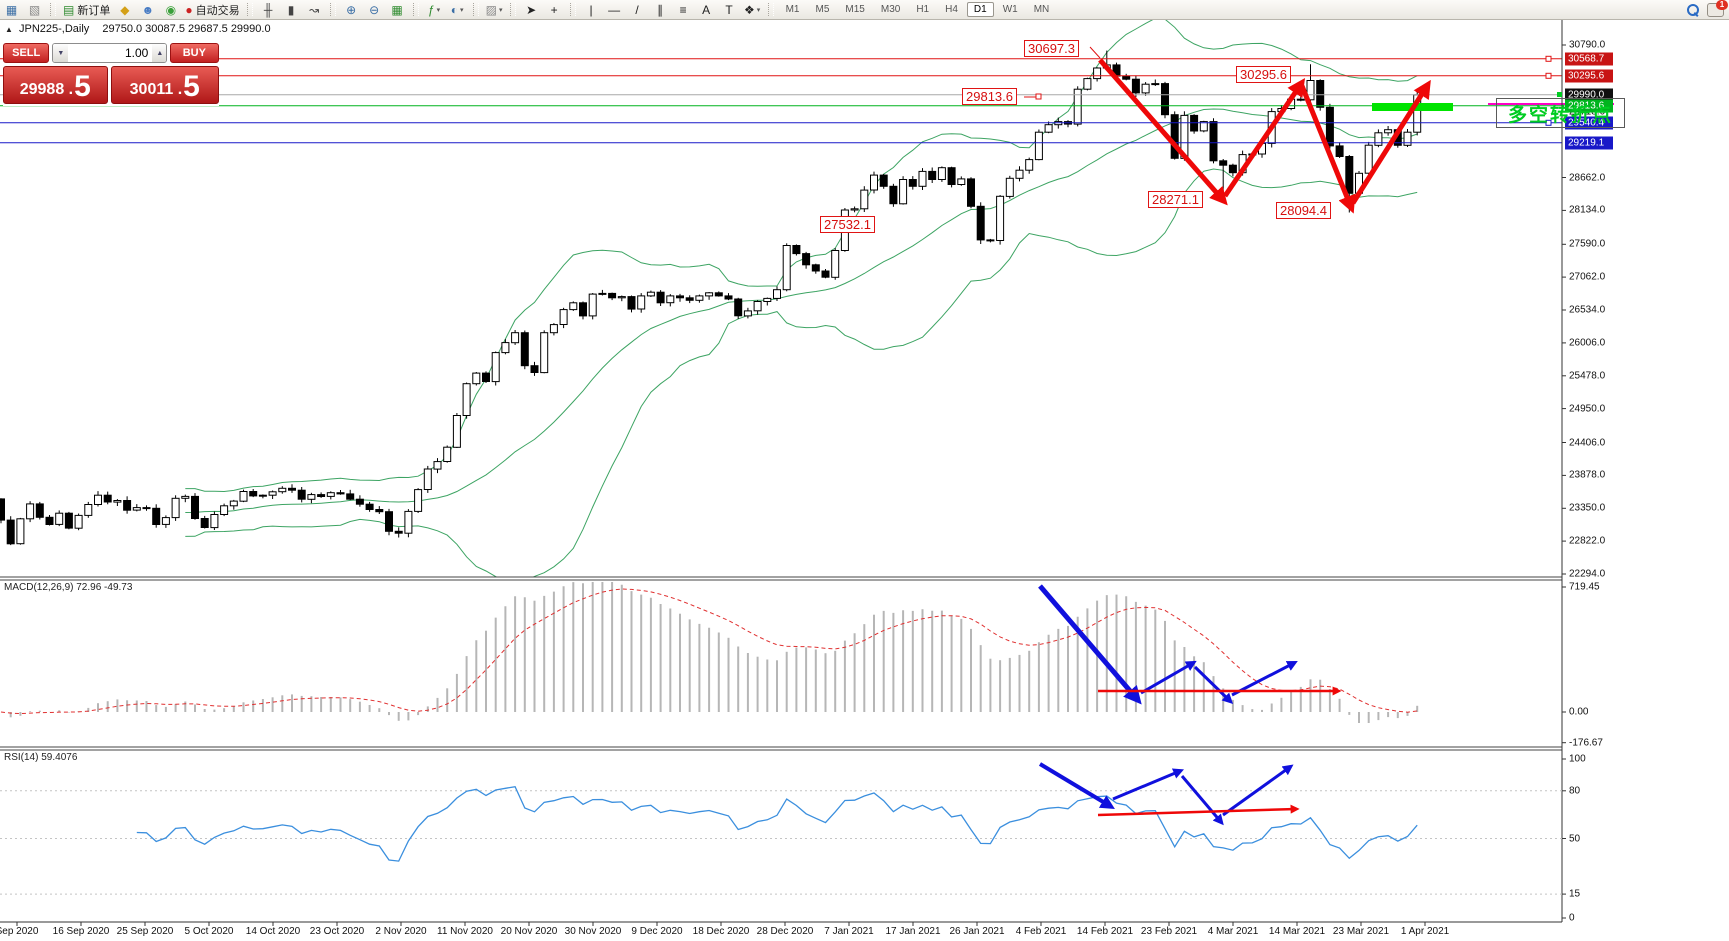  What do you see at coordinates (614, 9) in the screenshot?
I see `horizontal-line-icon: —` at bounding box center [614, 9].